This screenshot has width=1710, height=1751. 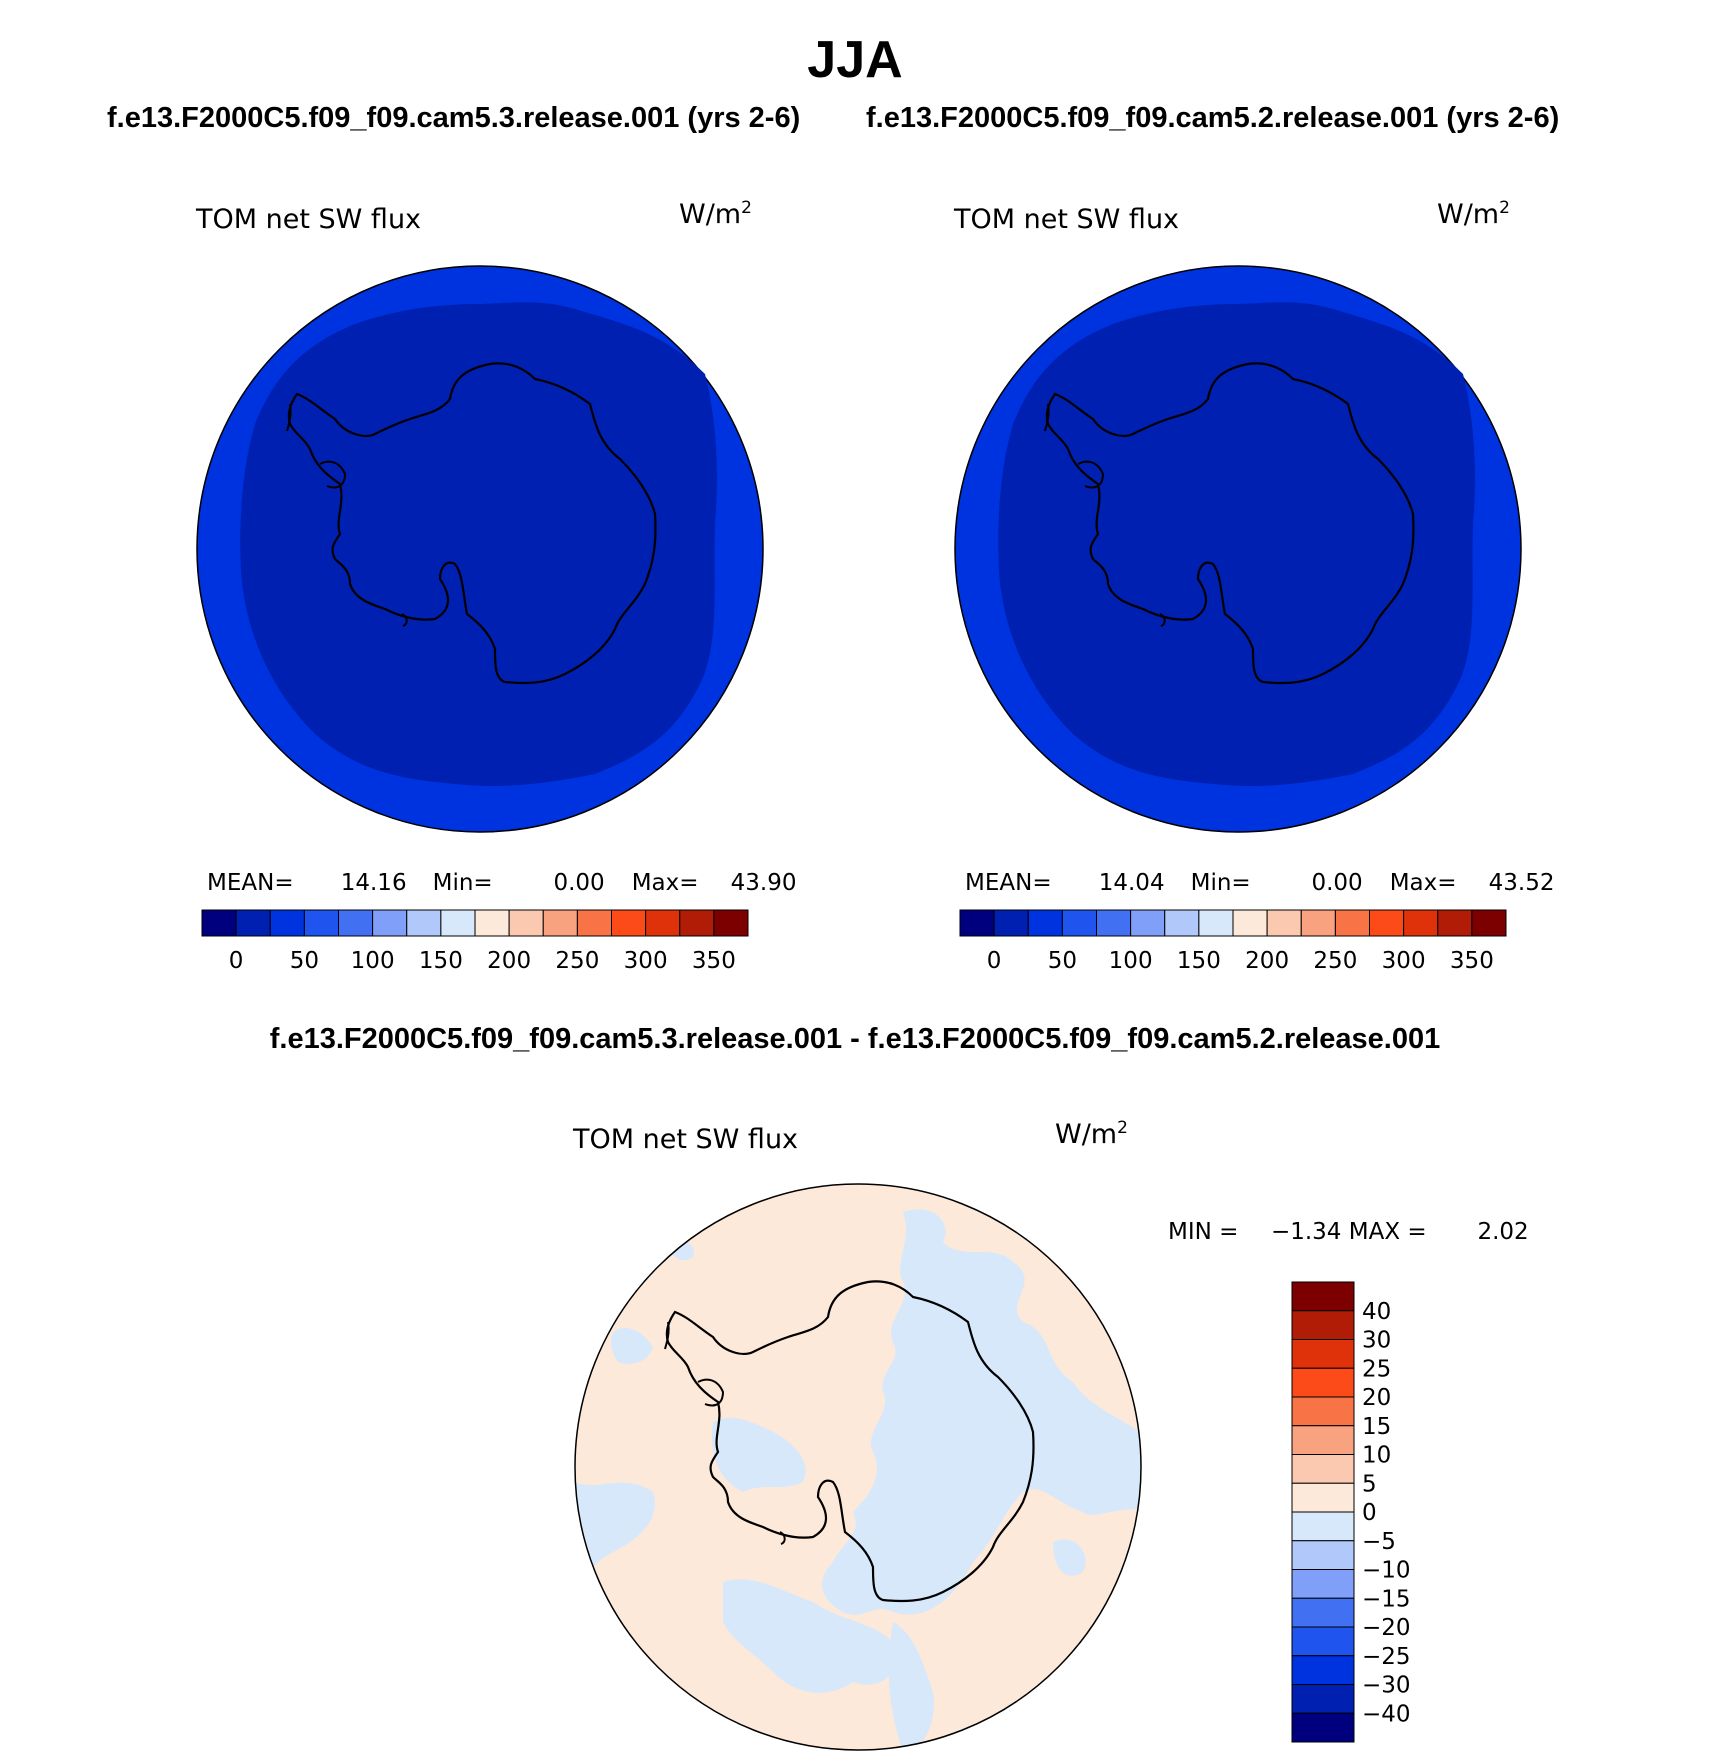 What do you see at coordinates (715, 214) in the screenshot?
I see `panel1-units: W/m2` at bounding box center [715, 214].